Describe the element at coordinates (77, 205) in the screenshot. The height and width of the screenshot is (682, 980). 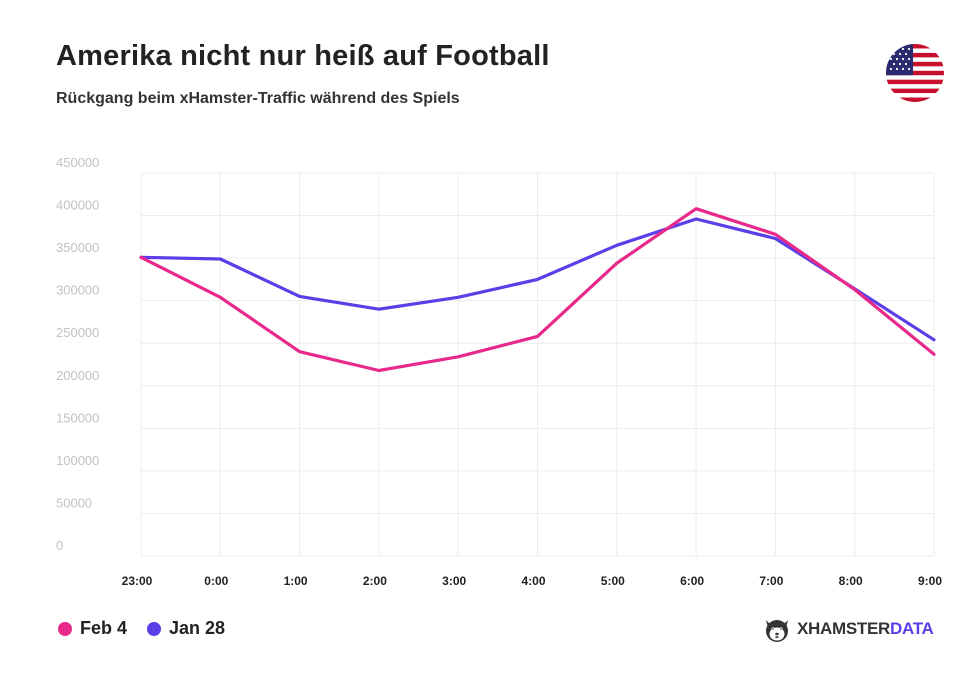
I see `y-tick-label: 400000` at that location.